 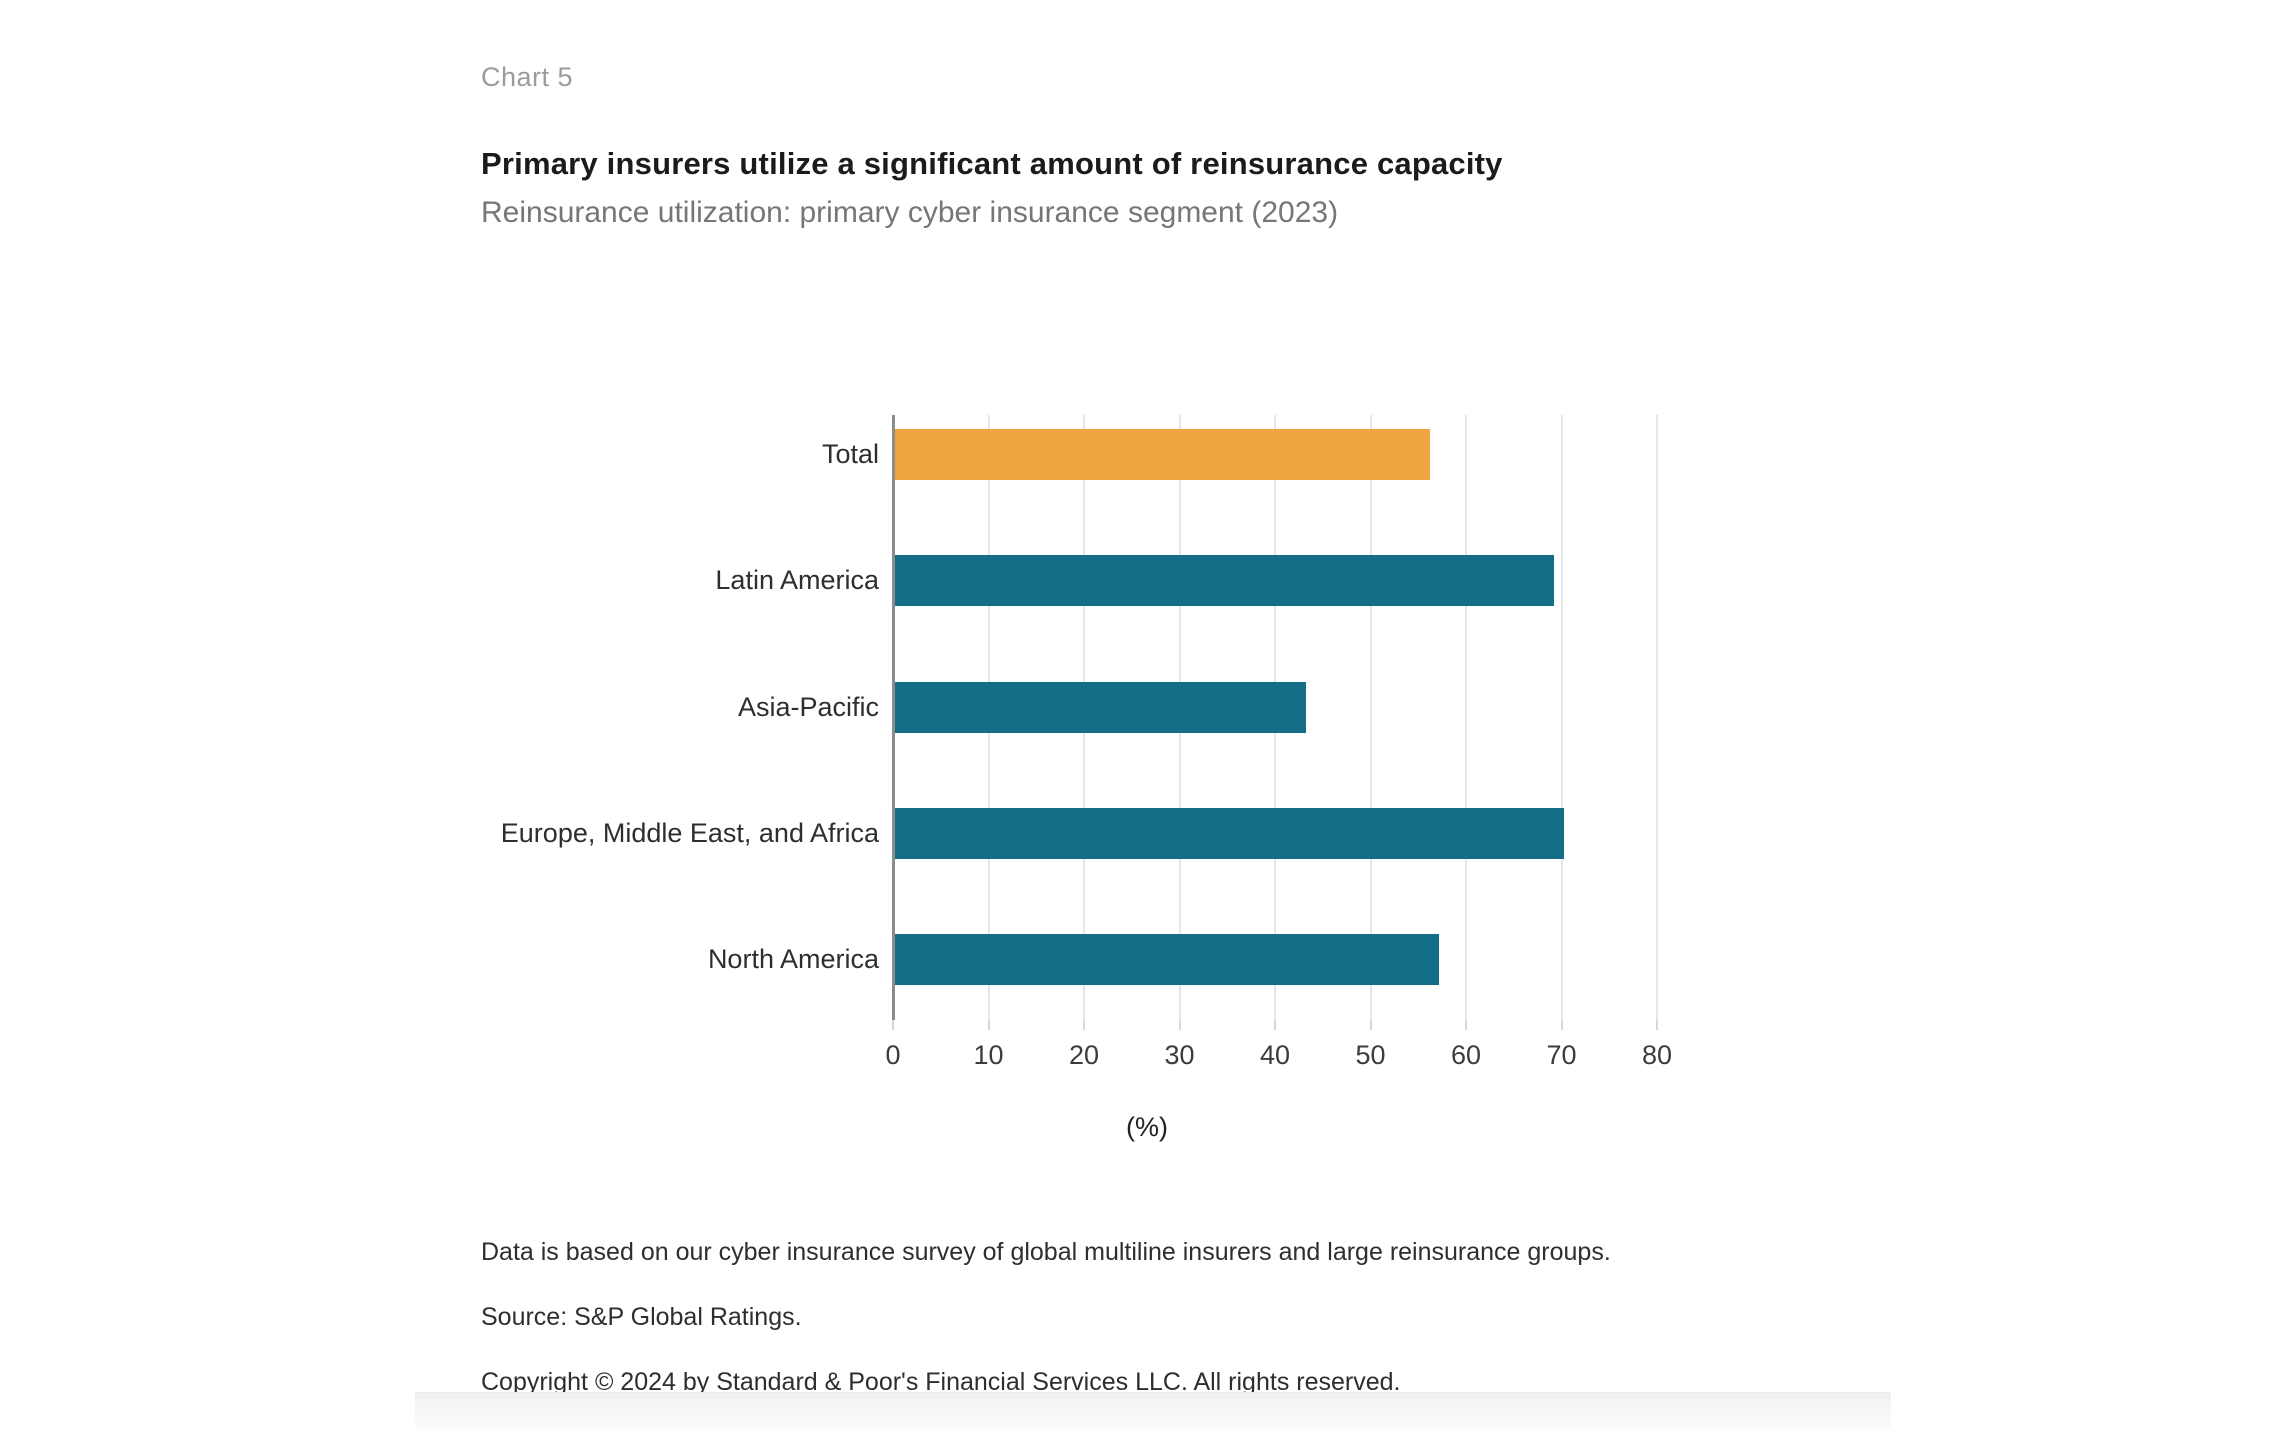 What do you see at coordinates (793, 959) in the screenshot?
I see `category-label: North America` at bounding box center [793, 959].